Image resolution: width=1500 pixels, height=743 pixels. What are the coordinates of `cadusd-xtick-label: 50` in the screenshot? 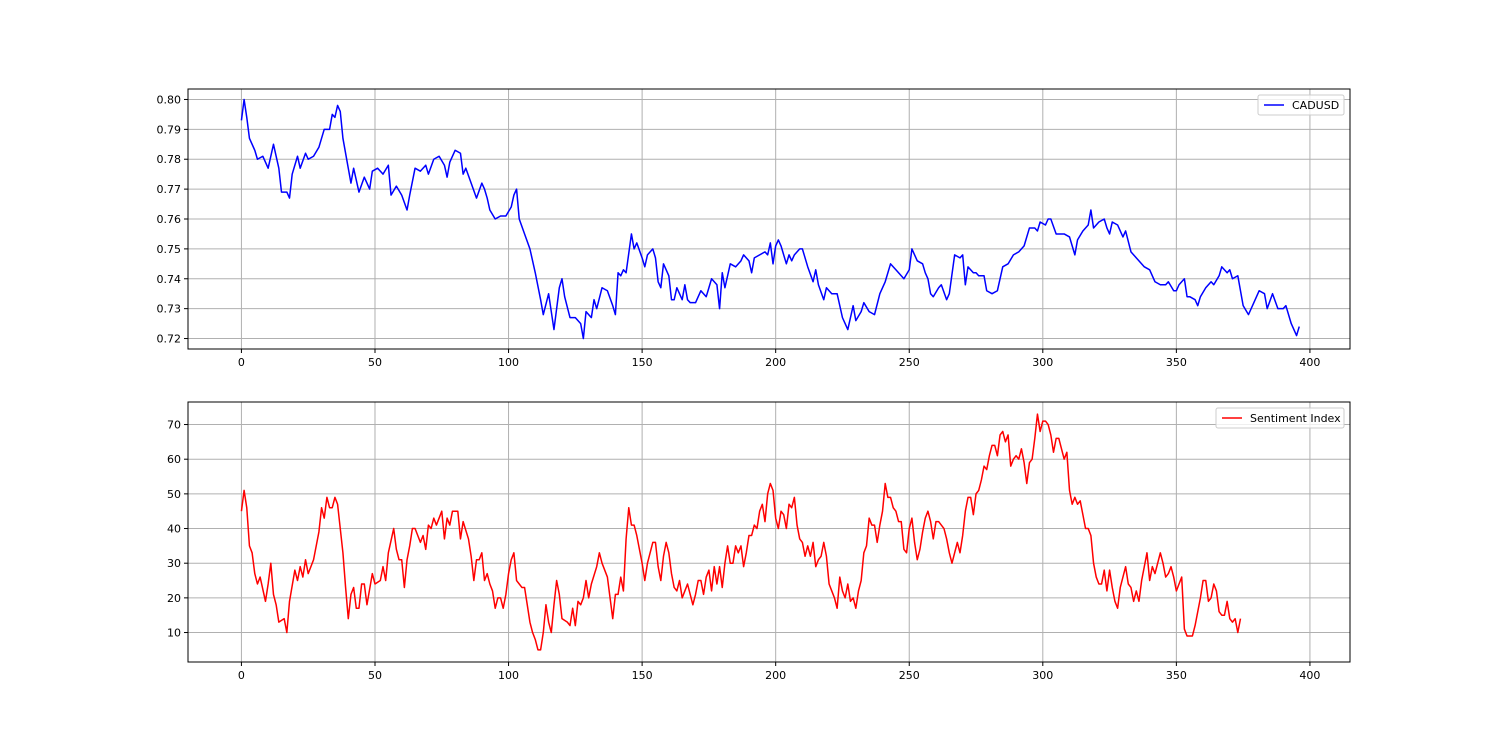 It's located at (375, 362).